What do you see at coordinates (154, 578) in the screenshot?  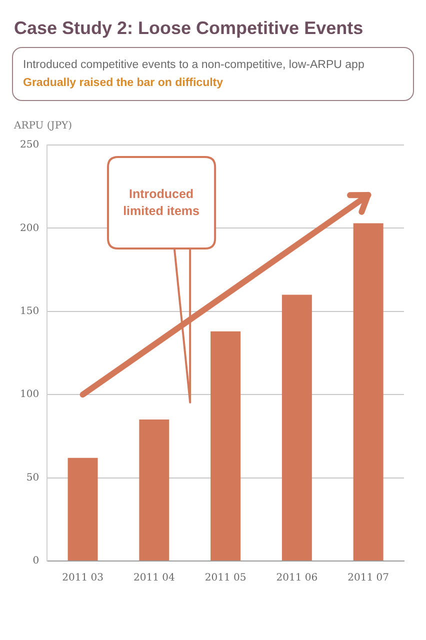 I see `x-tick-label: 2011 04` at bounding box center [154, 578].